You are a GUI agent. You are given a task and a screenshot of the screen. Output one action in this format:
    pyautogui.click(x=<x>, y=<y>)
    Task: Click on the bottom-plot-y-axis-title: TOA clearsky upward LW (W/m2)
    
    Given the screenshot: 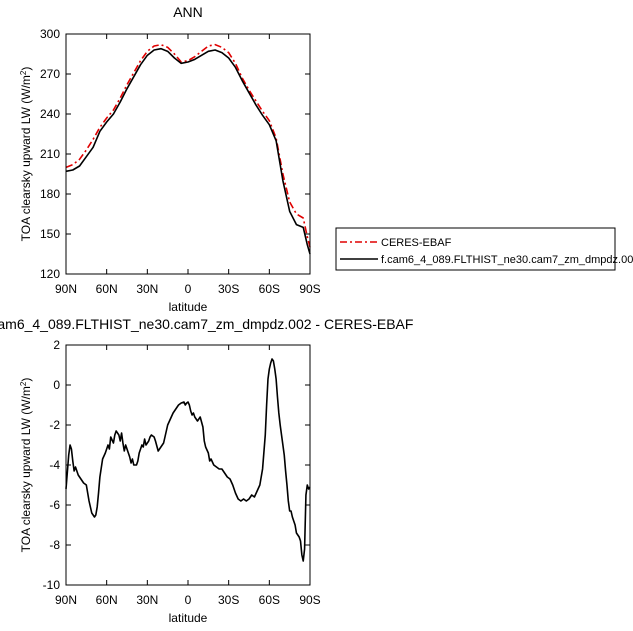 What is the action you would take?
    pyautogui.click(x=26, y=465)
    